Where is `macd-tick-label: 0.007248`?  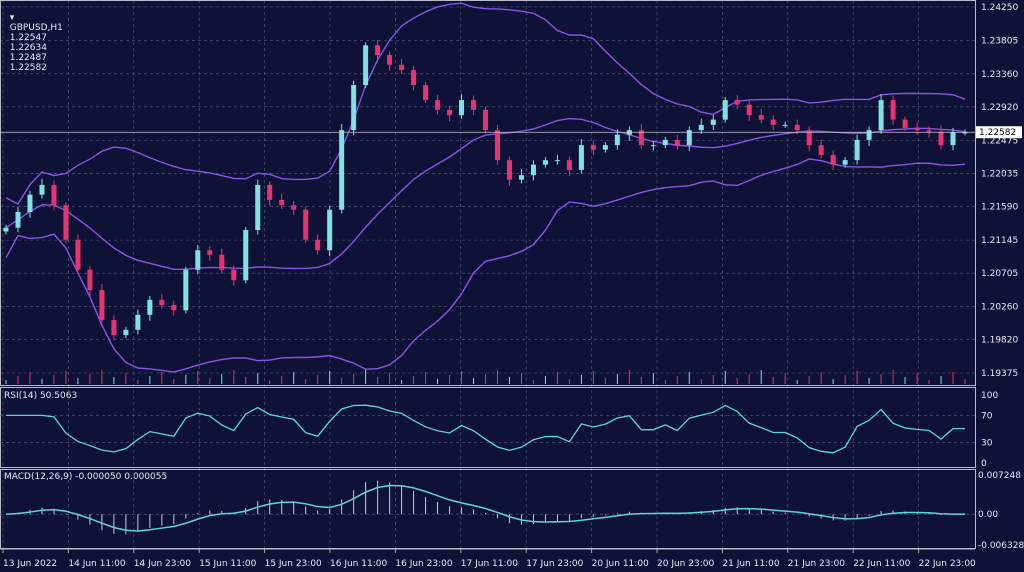
macd-tick-label: 0.007248 is located at coordinates (999, 476).